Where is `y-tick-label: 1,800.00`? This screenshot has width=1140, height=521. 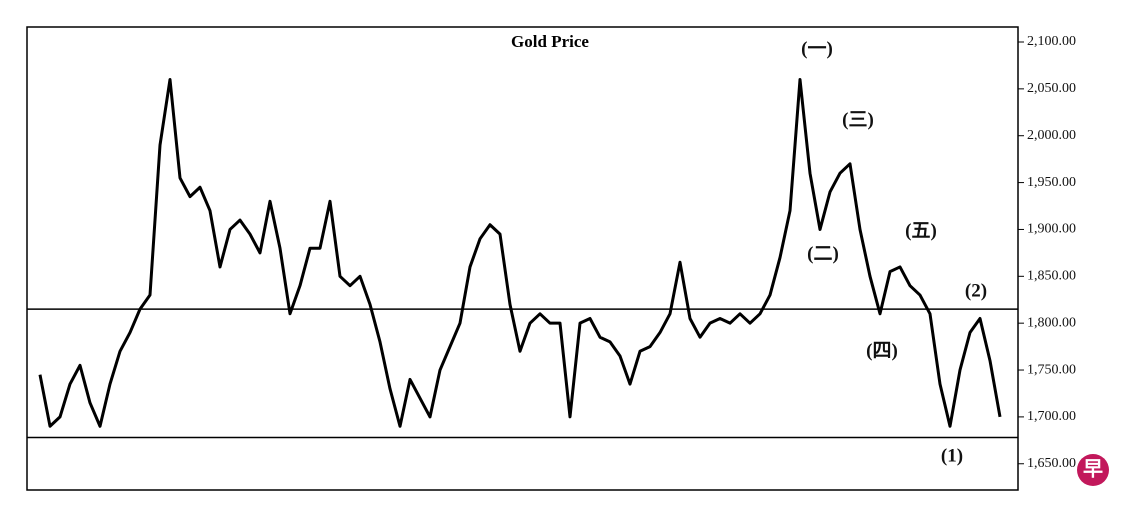
y-tick-label: 1,800.00 is located at coordinates (1051, 322).